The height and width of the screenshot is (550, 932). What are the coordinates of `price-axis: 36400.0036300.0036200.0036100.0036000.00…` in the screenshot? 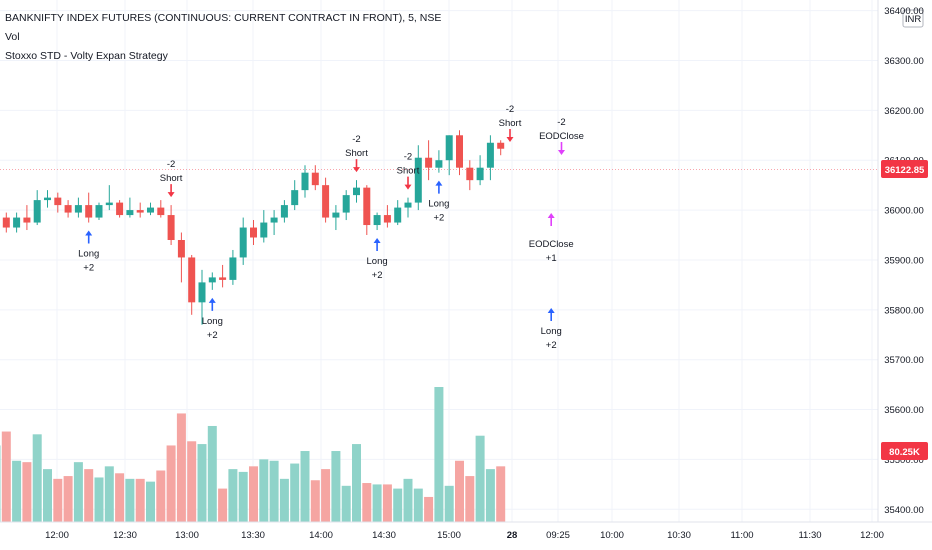 It's located at (904, 261).